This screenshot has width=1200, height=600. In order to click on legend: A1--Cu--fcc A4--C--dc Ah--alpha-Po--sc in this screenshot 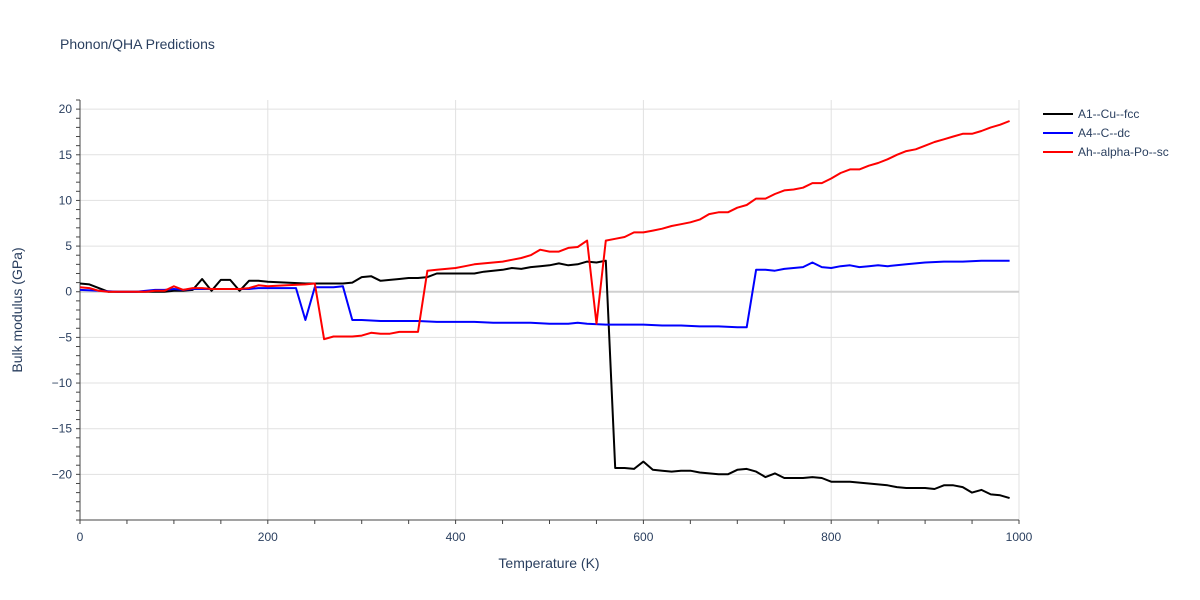, I will do `click(1106, 133)`.